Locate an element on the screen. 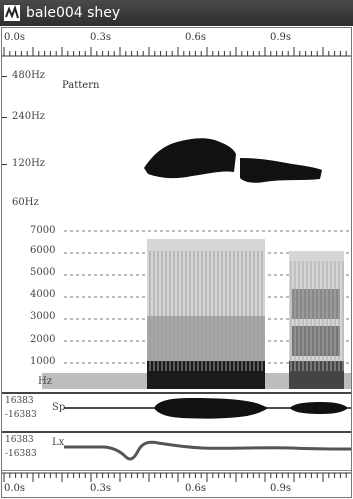 The width and height of the screenshot is (353, 499). speech-channel-label: Sp is located at coordinates (59, 407).